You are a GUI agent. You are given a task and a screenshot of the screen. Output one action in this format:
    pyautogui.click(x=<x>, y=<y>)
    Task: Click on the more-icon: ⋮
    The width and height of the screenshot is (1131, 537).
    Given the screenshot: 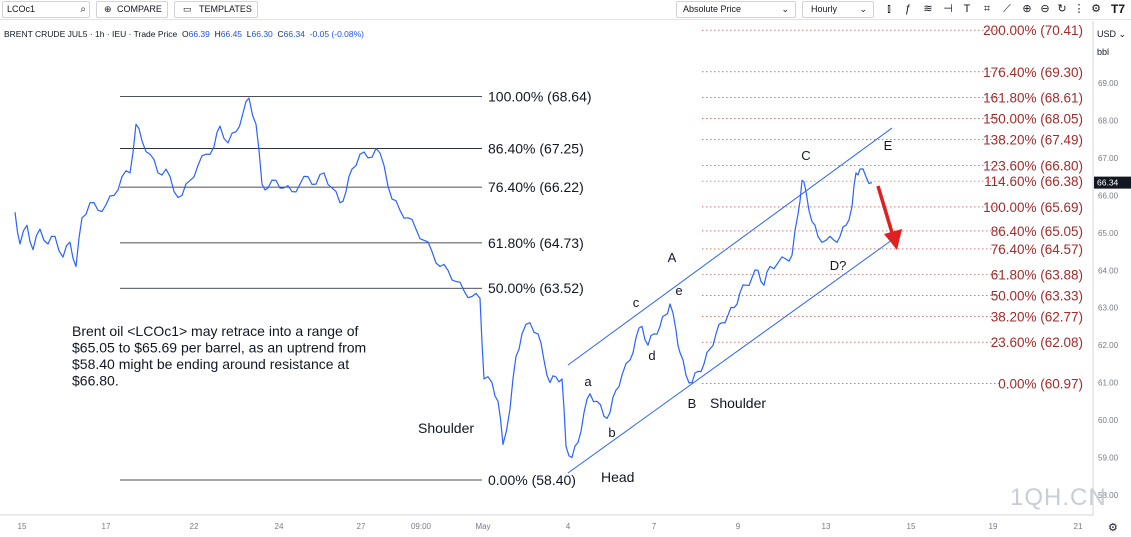 What is the action you would take?
    pyautogui.click(x=1079, y=9)
    